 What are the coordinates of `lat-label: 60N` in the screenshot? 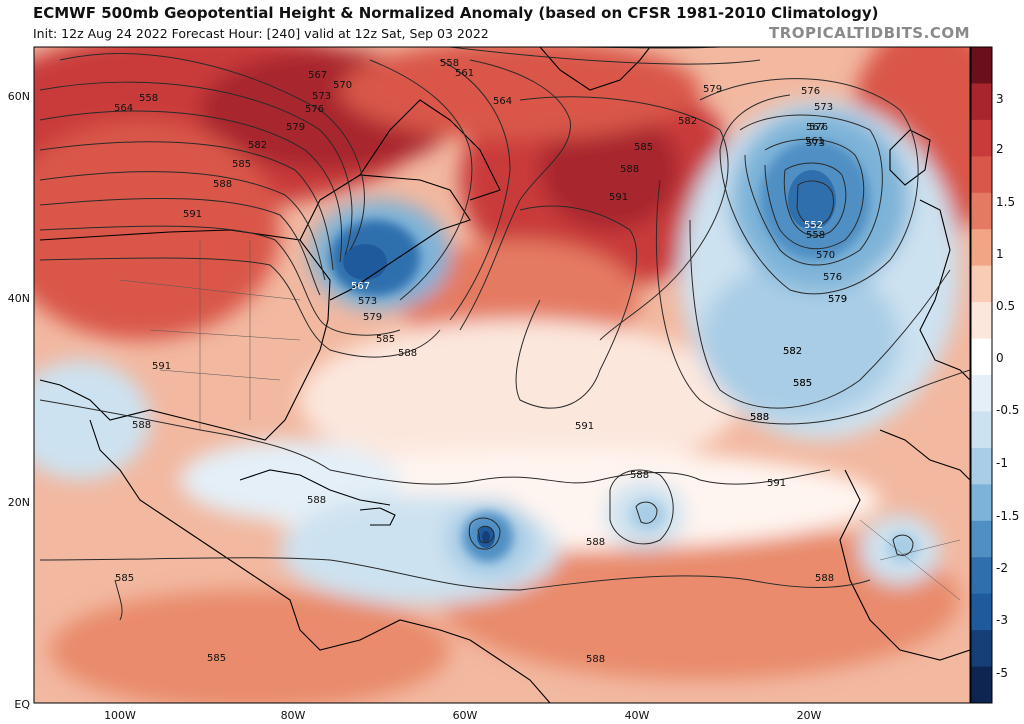 It's located at (19, 96).